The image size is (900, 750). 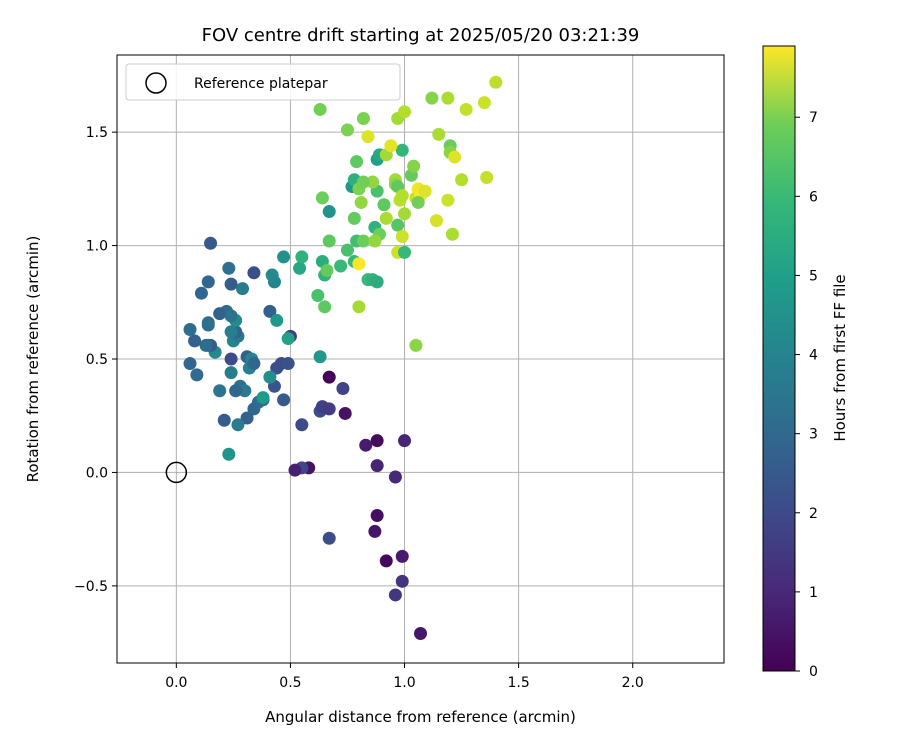 What do you see at coordinates (420, 717) in the screenshot?
I see `x-axis-label: Angular distance from reference (arcmin)` at bounding box center [420, 717].